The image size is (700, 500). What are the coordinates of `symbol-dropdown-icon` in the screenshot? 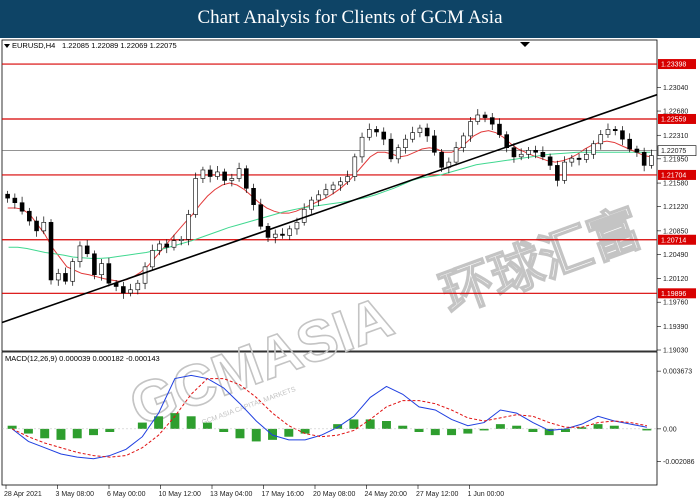 It's located at (7, 46).